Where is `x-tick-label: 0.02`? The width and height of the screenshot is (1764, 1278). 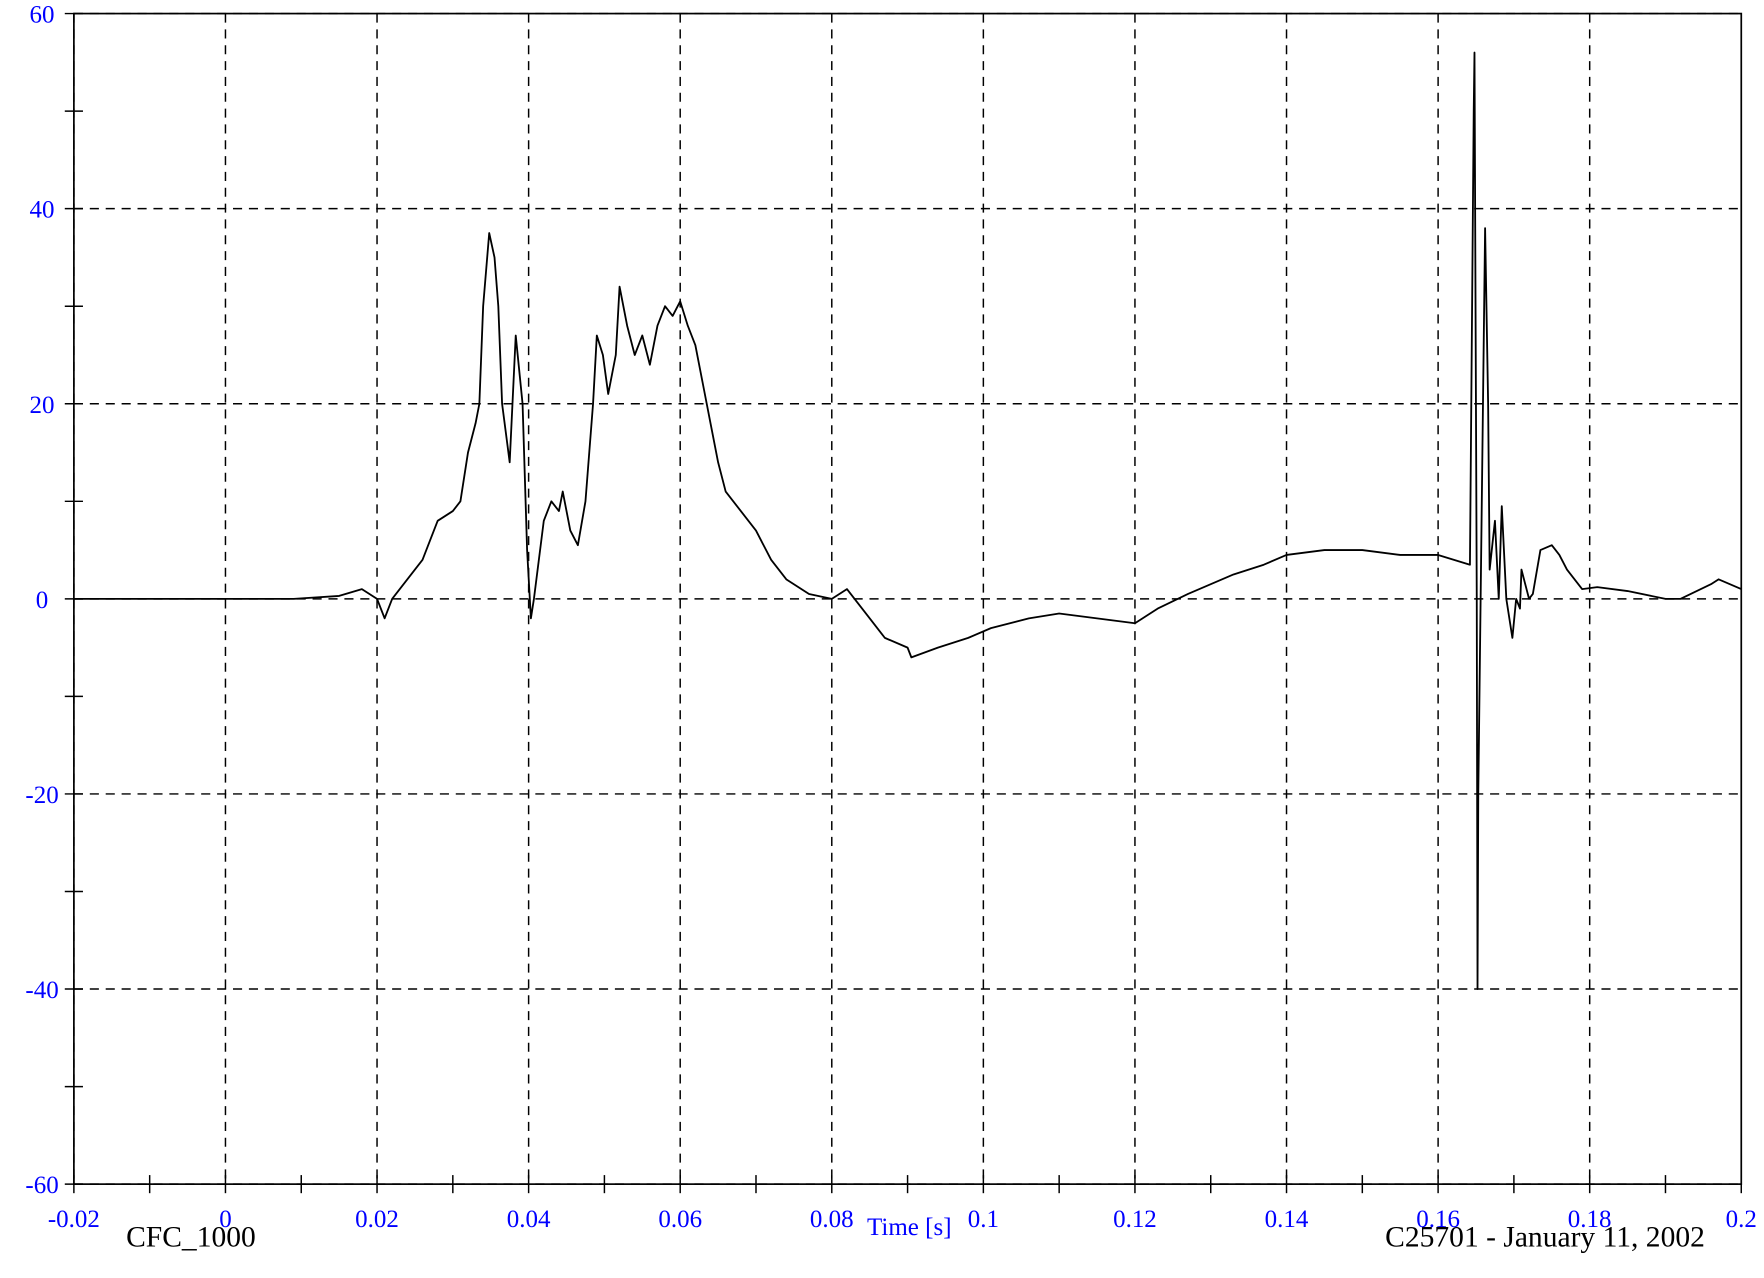
x-tick-label: 0.02 is located at coordinates (377, 1219).